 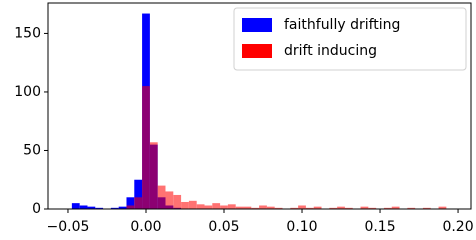 What do you see at coordinates (36, 209) in the screenshot?
I see `y-tick-label: 0` at bounding box center [36, 209].